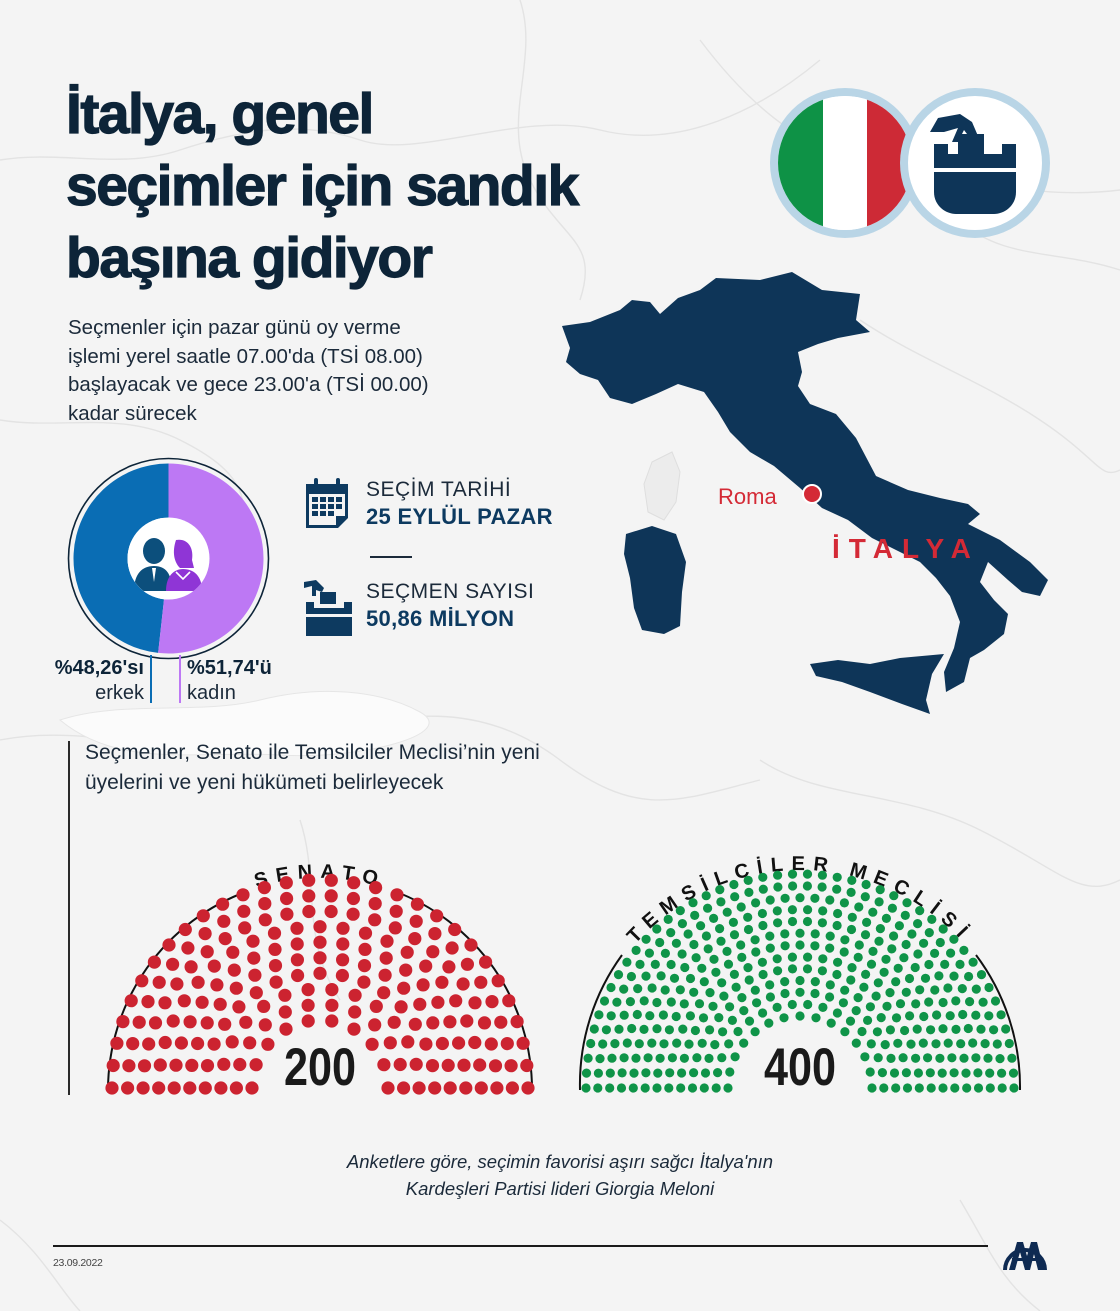 This screenshot has height=1311, width=1120. What do you see at coordinates (800, 1067) in the screenshot?
I see `chamber-seat-count: 400` at bounding box center [800, 1067].